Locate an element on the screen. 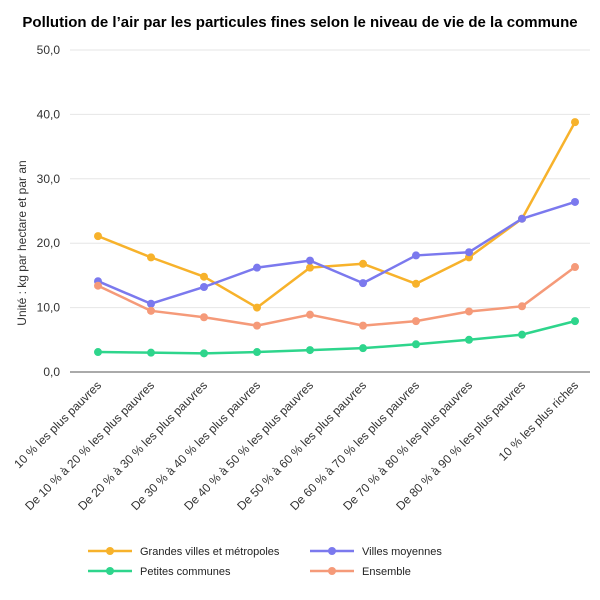 This screenshot has height=600, width=600. legend-item: Grandes villes et métropoles is located at coordinates (184, 552).